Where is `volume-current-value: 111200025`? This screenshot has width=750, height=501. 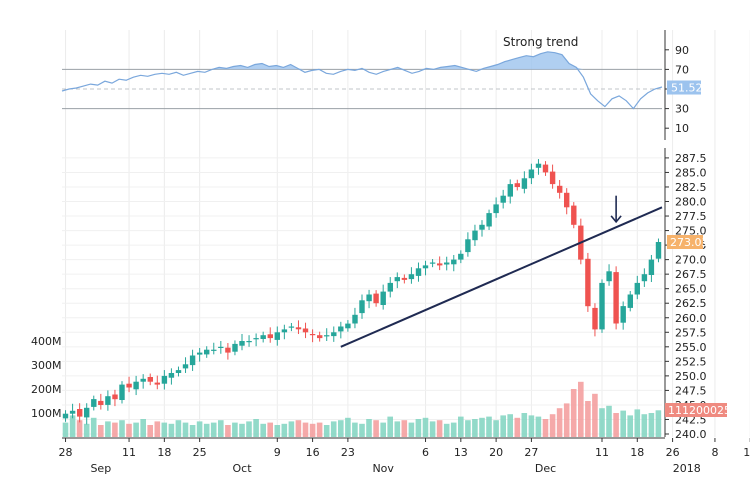 volume-current-value: 111200025 is located at coordinates (699, 410).